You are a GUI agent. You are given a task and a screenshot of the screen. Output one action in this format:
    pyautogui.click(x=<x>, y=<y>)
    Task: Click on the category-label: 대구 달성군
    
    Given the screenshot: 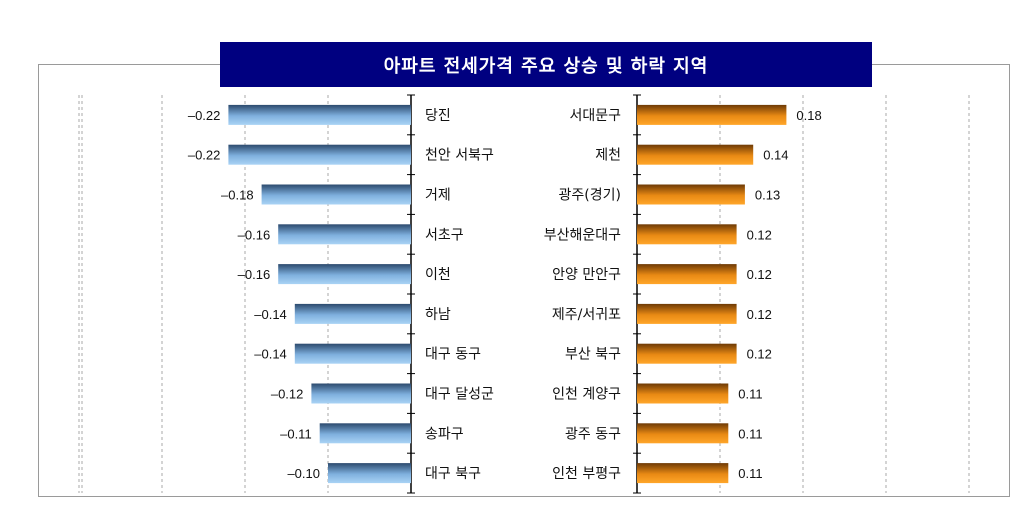 What is the action you would take?
    pyautogui.click(x=459, y=395)
    